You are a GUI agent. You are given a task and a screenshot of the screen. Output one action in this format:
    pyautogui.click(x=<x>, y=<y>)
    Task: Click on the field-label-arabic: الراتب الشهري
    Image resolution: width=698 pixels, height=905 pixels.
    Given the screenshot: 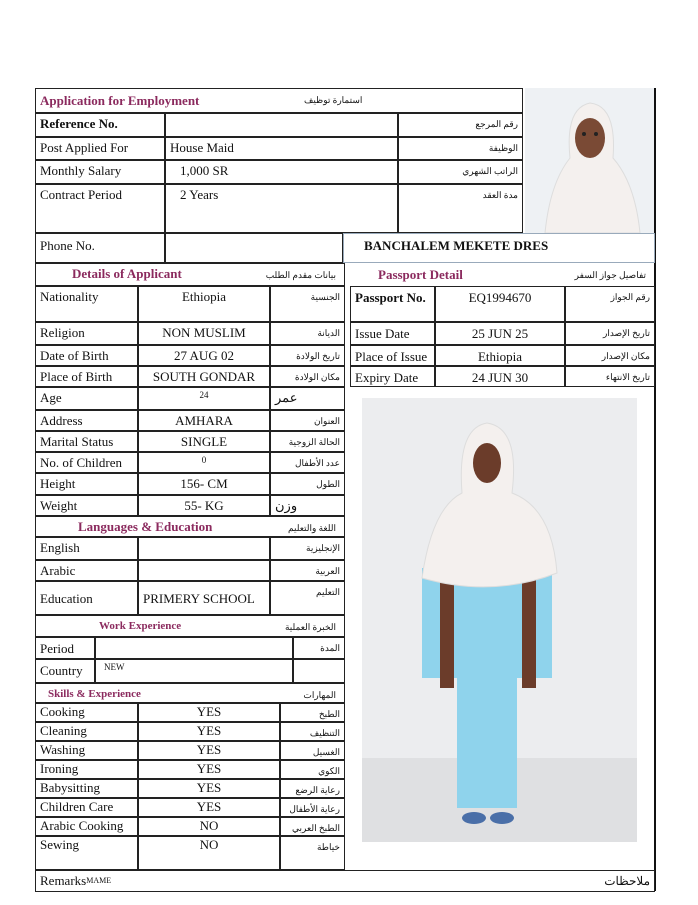 What is the action you would take?
    pyautogui.click(x=460, y=172)
    